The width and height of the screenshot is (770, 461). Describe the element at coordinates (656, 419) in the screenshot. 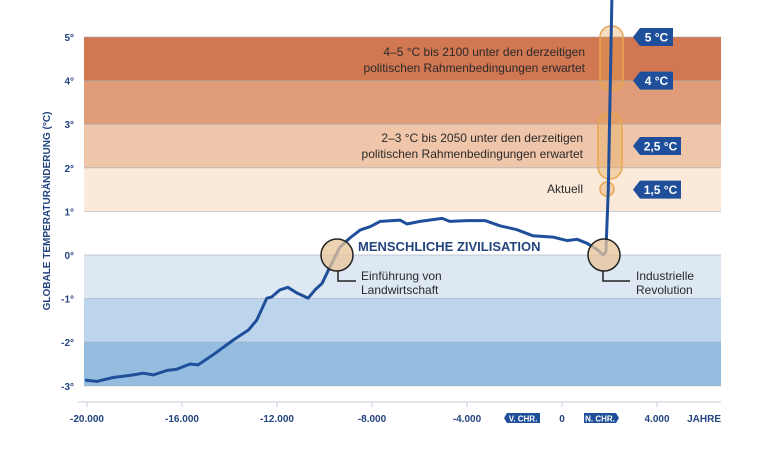

I see `x-tick-label: 4.000` at that location.